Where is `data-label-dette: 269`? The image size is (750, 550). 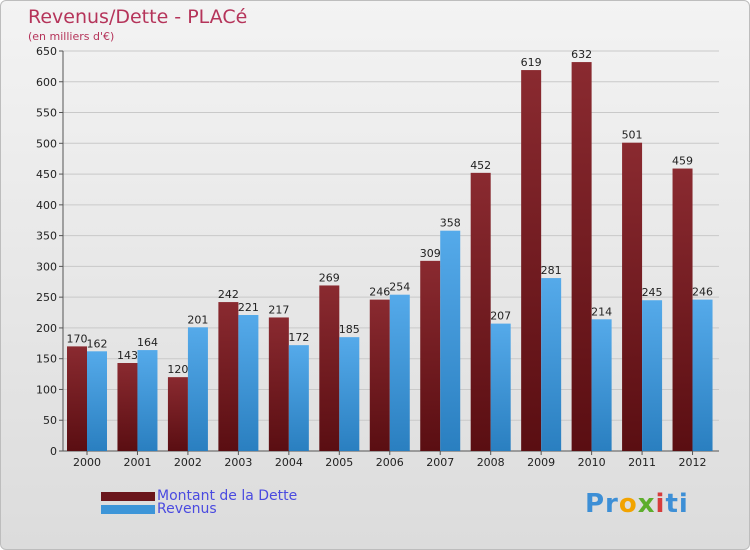
data-label-dette: 269 is located at coordinates (329, 277).